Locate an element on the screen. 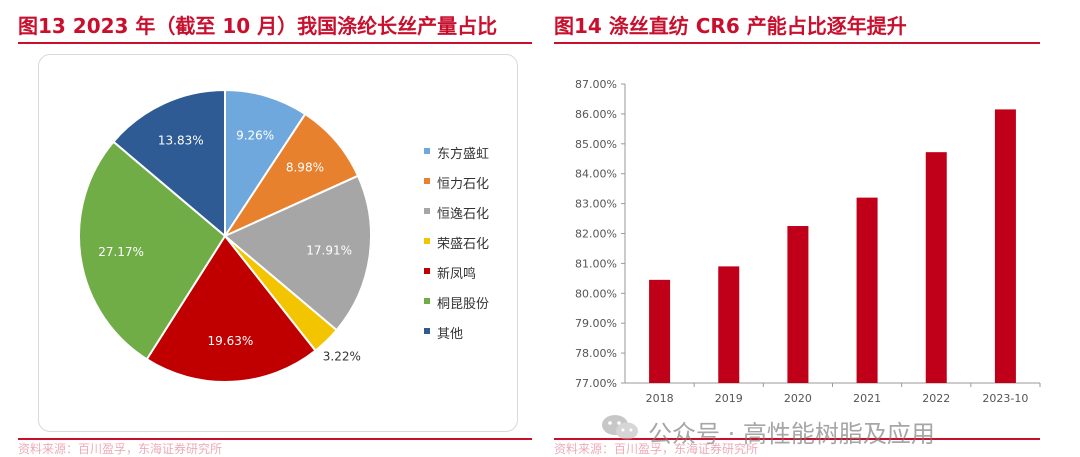  y-tick-label: 82.00% is located at coordinates (596, 234).